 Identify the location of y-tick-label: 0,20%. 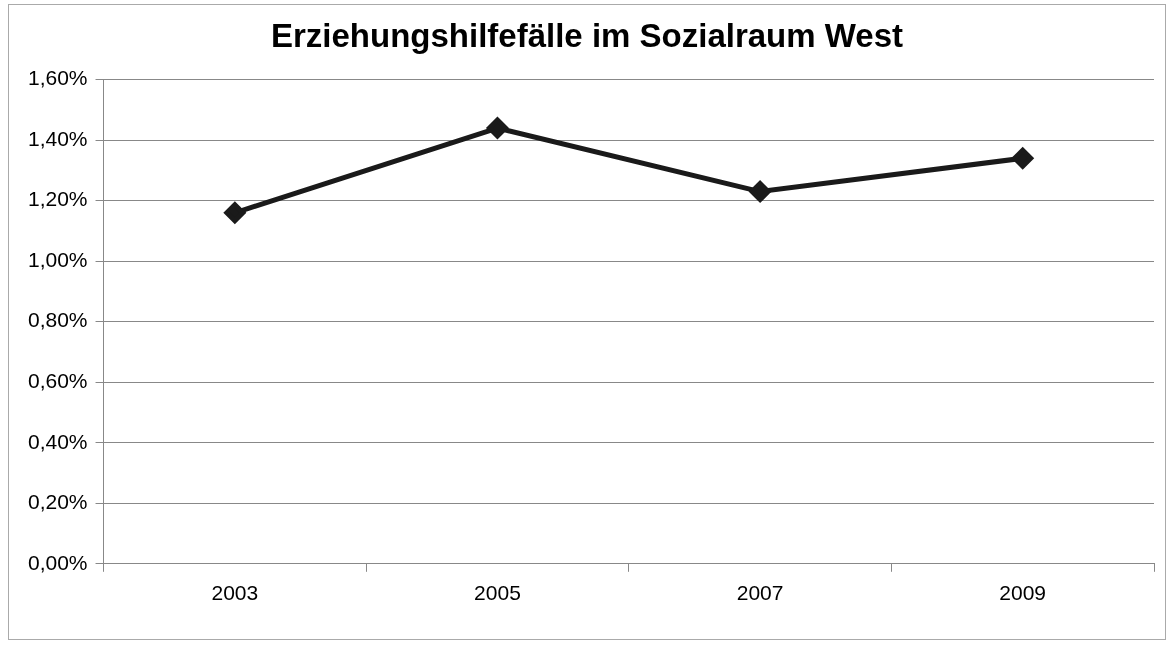
(58, 502).